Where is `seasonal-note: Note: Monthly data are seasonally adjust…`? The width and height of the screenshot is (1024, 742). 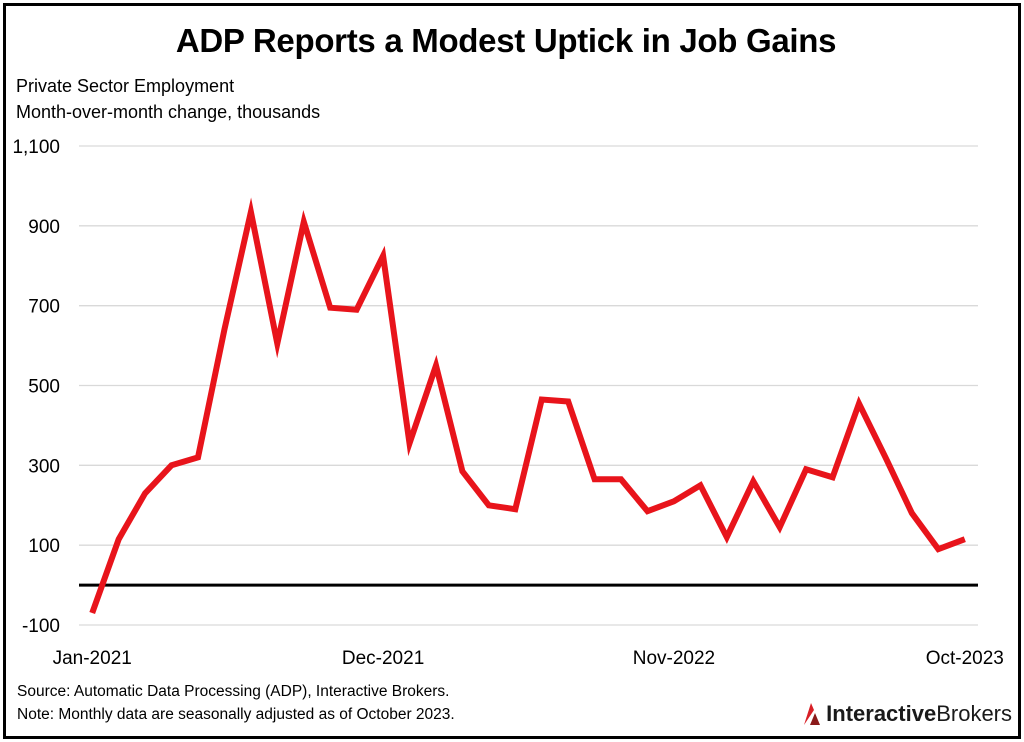
seasonal-note: Note: Monthly data are seasonally adjust… is located at coordinates (236, 714).